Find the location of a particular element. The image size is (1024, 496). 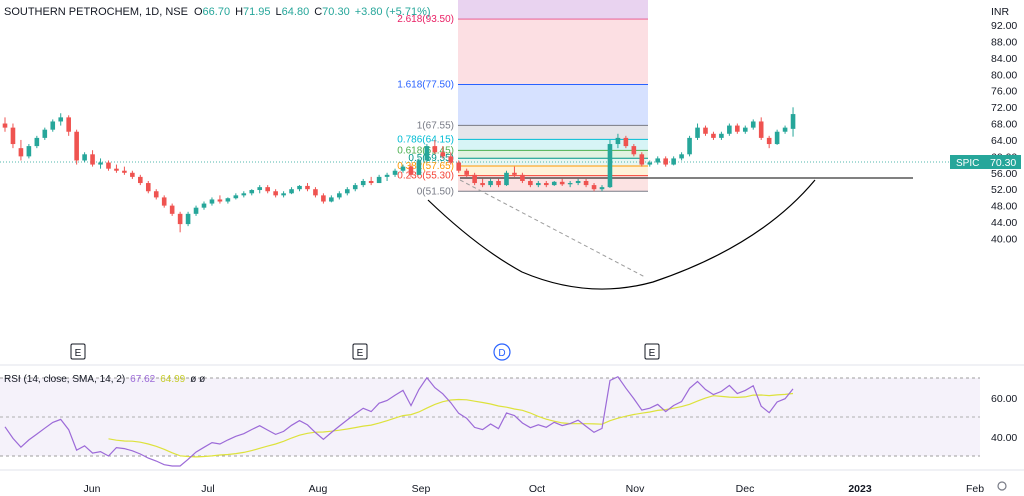

time-tick: Jun is located at coordinates (92, 489).